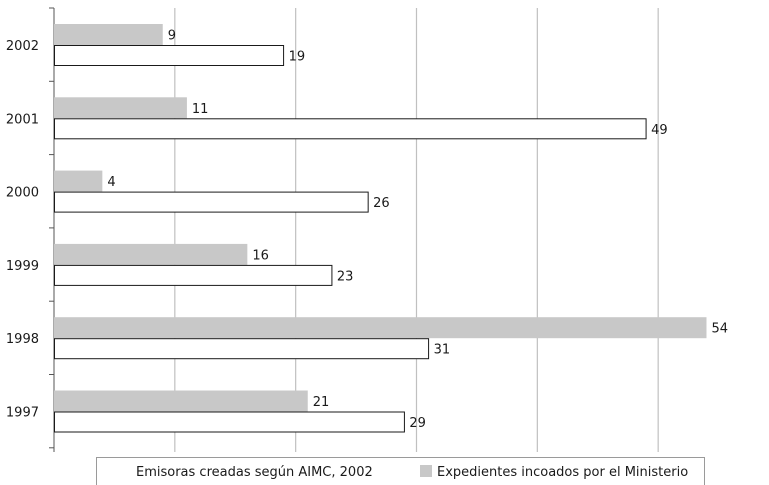 This screenshot has width=769, height=485. I want to click on data-label-emisoras-1999: 23, so click(345, 276).